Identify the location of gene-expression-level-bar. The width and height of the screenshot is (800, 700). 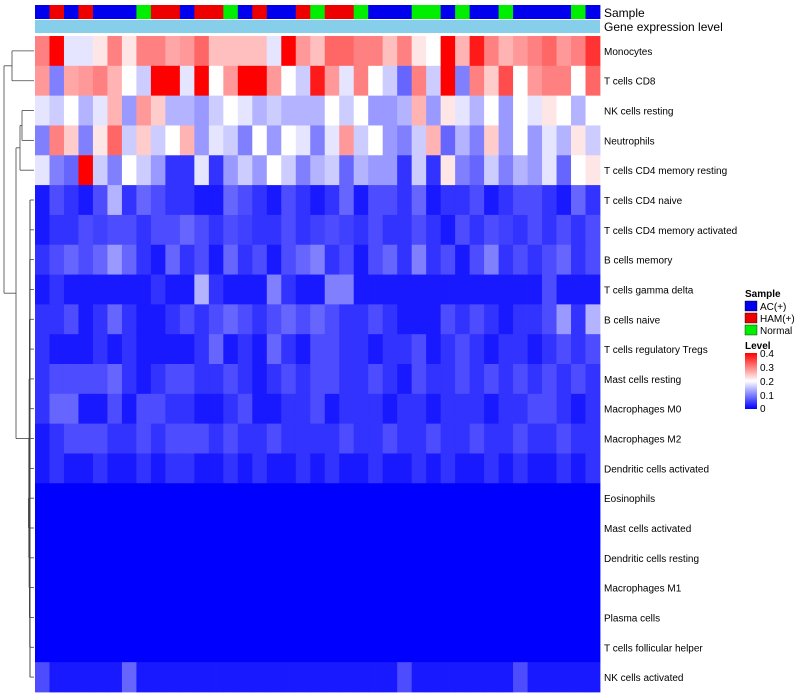
(317, 26).